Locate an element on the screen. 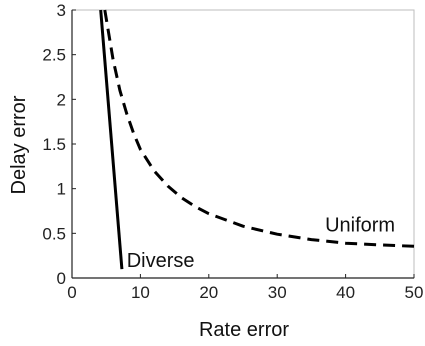  y-tick-label: 2 is located at coordinates (61, 99).